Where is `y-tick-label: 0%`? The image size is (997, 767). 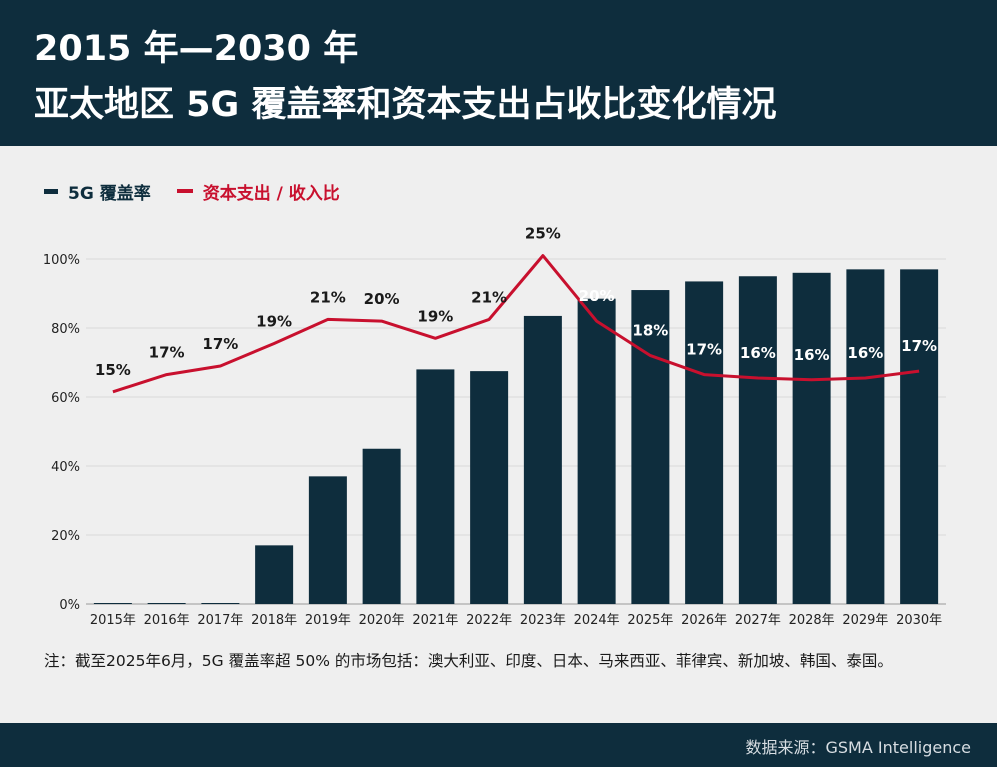 y-tick-label: 0% is located at coordinates (69, 605).